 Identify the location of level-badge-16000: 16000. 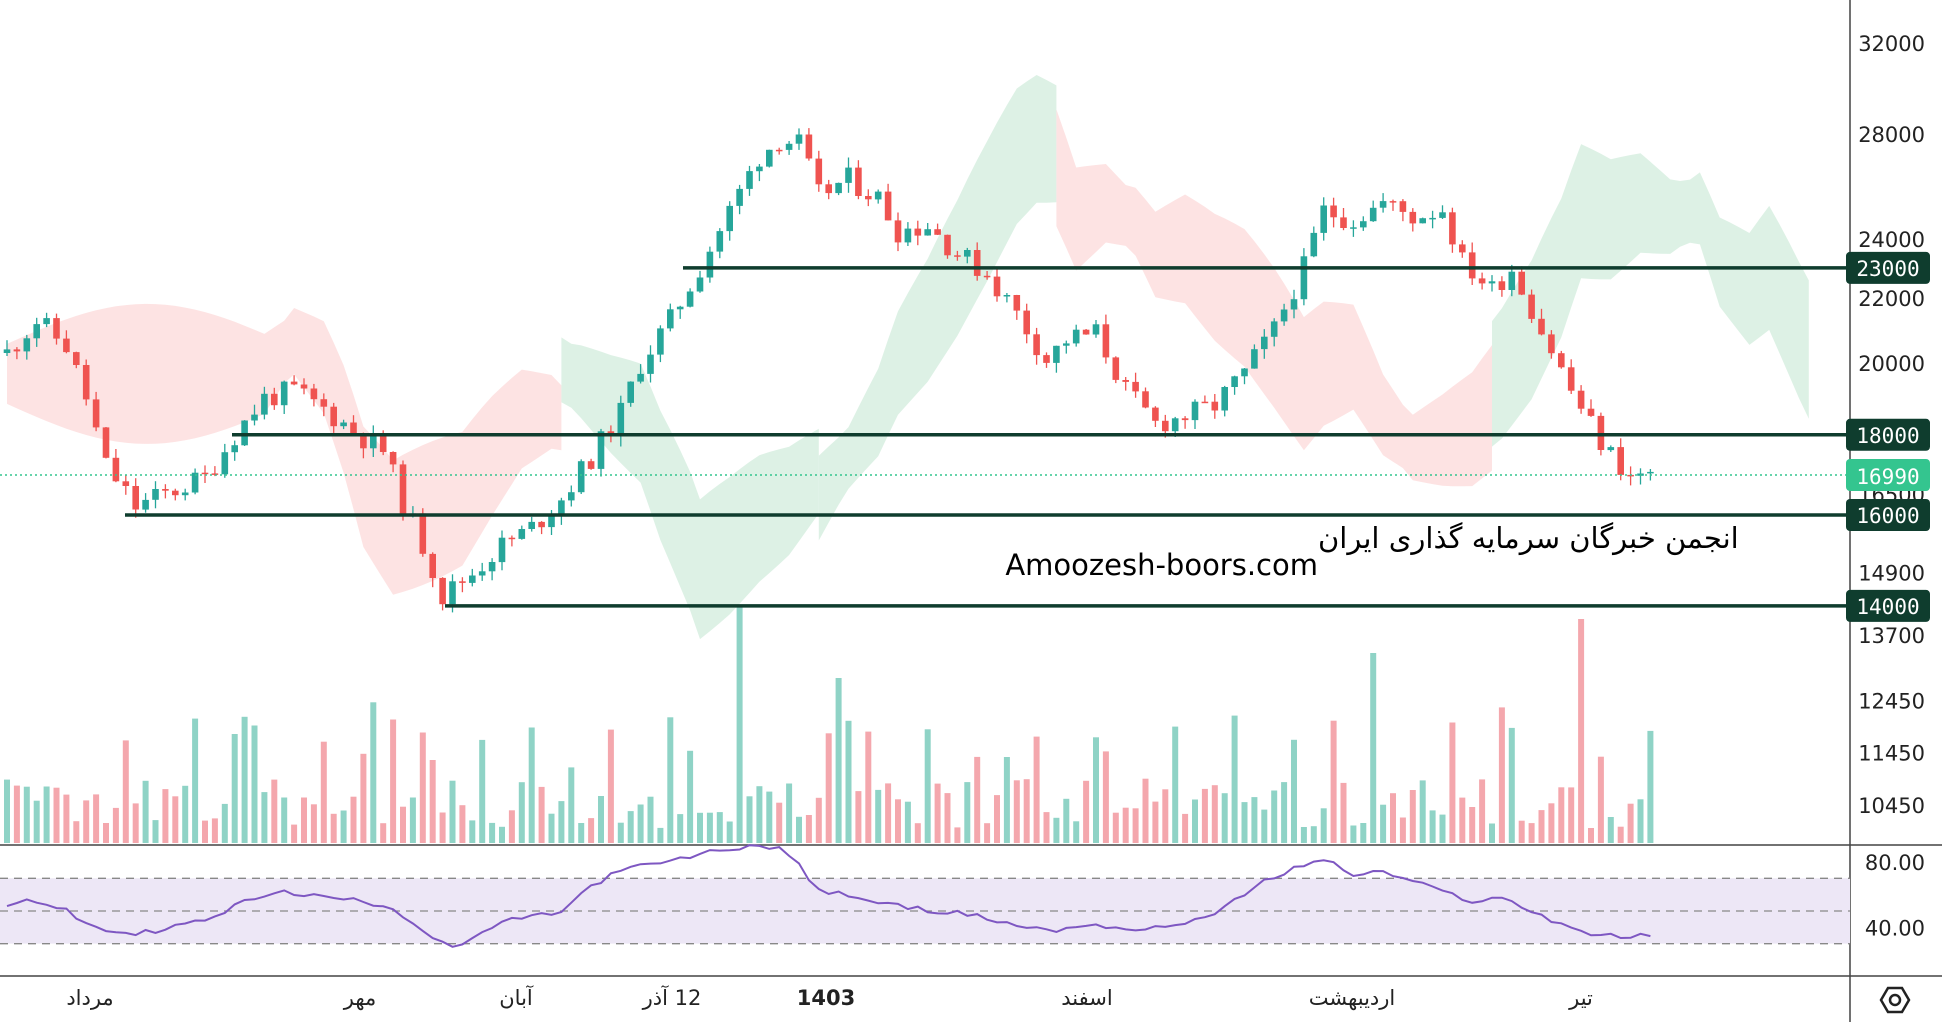
(1887, 516).